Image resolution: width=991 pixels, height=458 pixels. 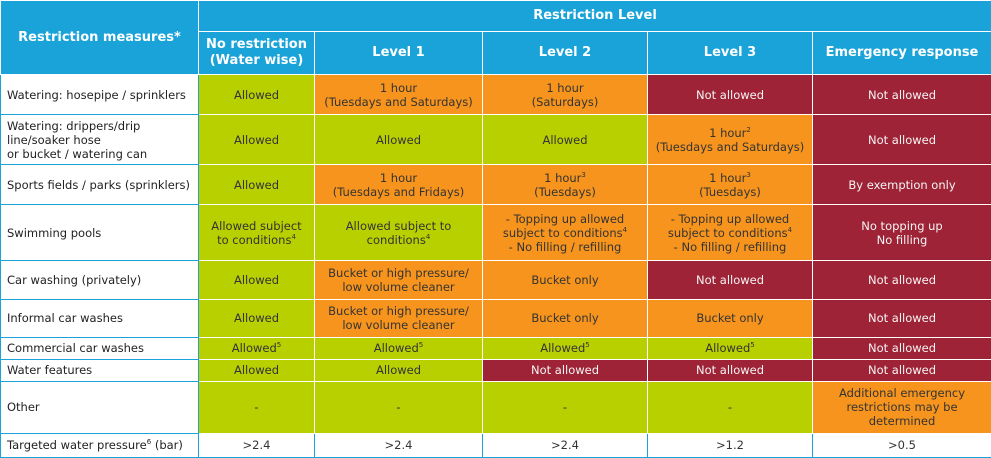 I want to click on header-level-label: Level 1, so click(x=398, y=52).